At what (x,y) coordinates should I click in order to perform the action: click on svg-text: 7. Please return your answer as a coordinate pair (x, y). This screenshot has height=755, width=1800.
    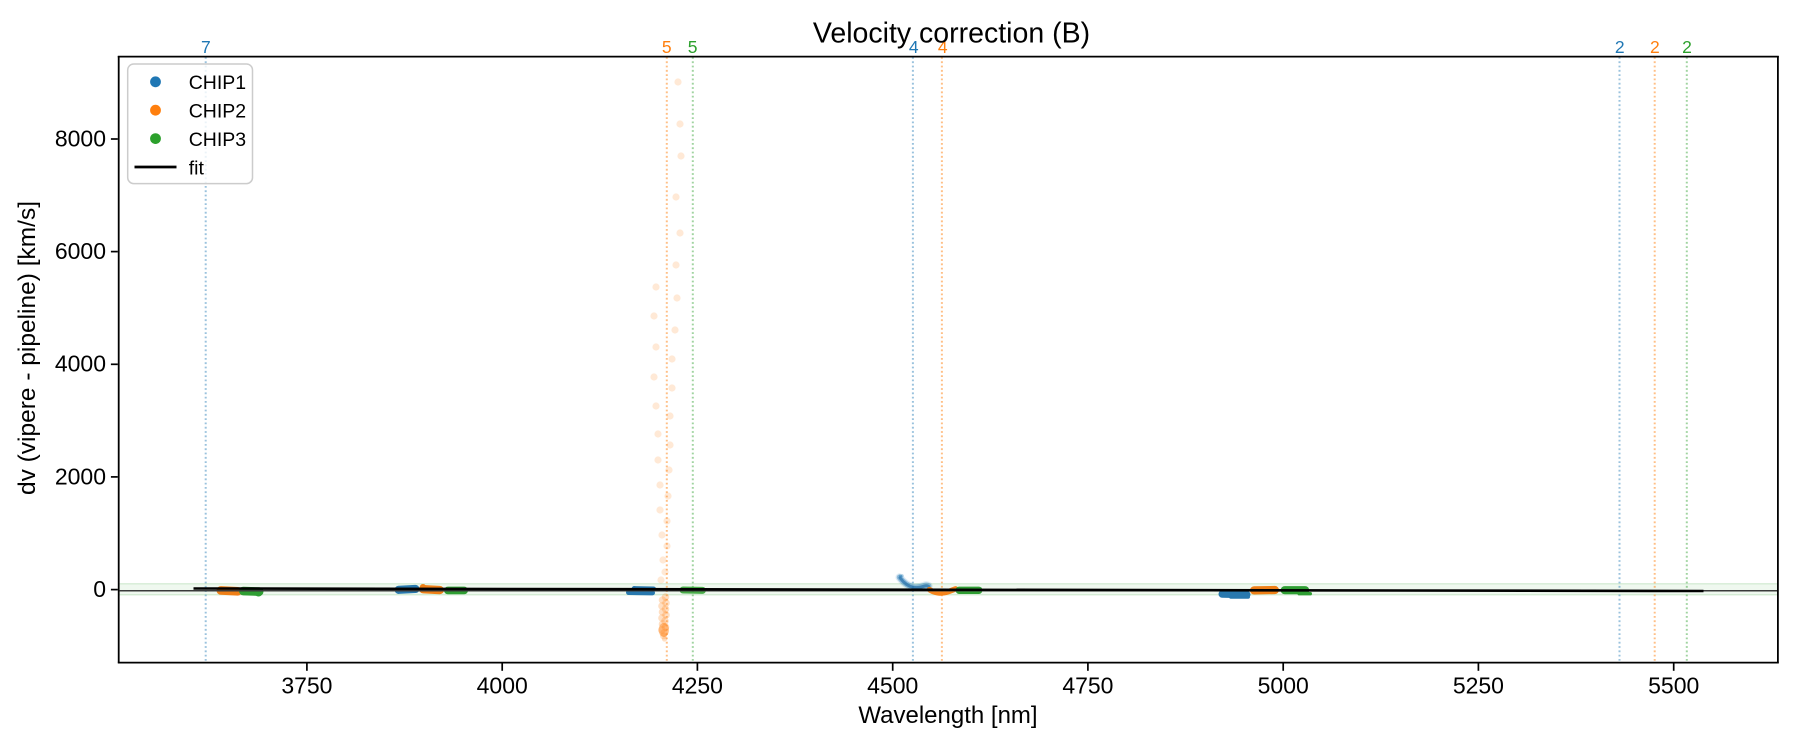
    Looking at the image, I should click on (206, 47).